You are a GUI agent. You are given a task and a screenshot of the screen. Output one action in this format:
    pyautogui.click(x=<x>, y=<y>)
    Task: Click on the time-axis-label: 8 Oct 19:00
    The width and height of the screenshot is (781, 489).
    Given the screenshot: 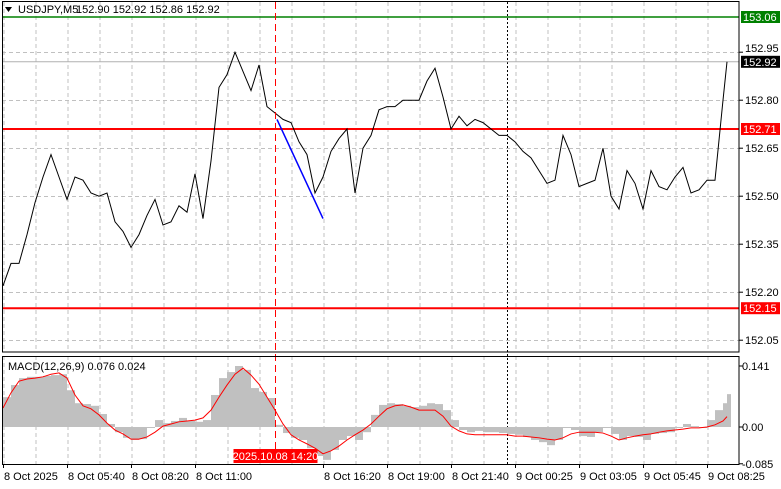 What is the action you would take?
    pyautogui.click(x=416, y=477)
    